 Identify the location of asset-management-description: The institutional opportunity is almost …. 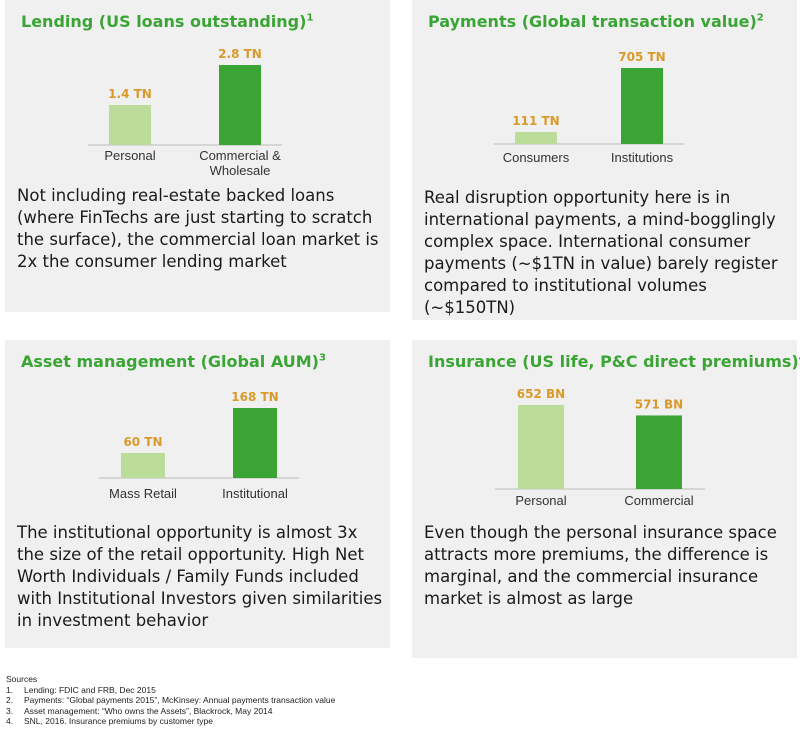
(200, 576).